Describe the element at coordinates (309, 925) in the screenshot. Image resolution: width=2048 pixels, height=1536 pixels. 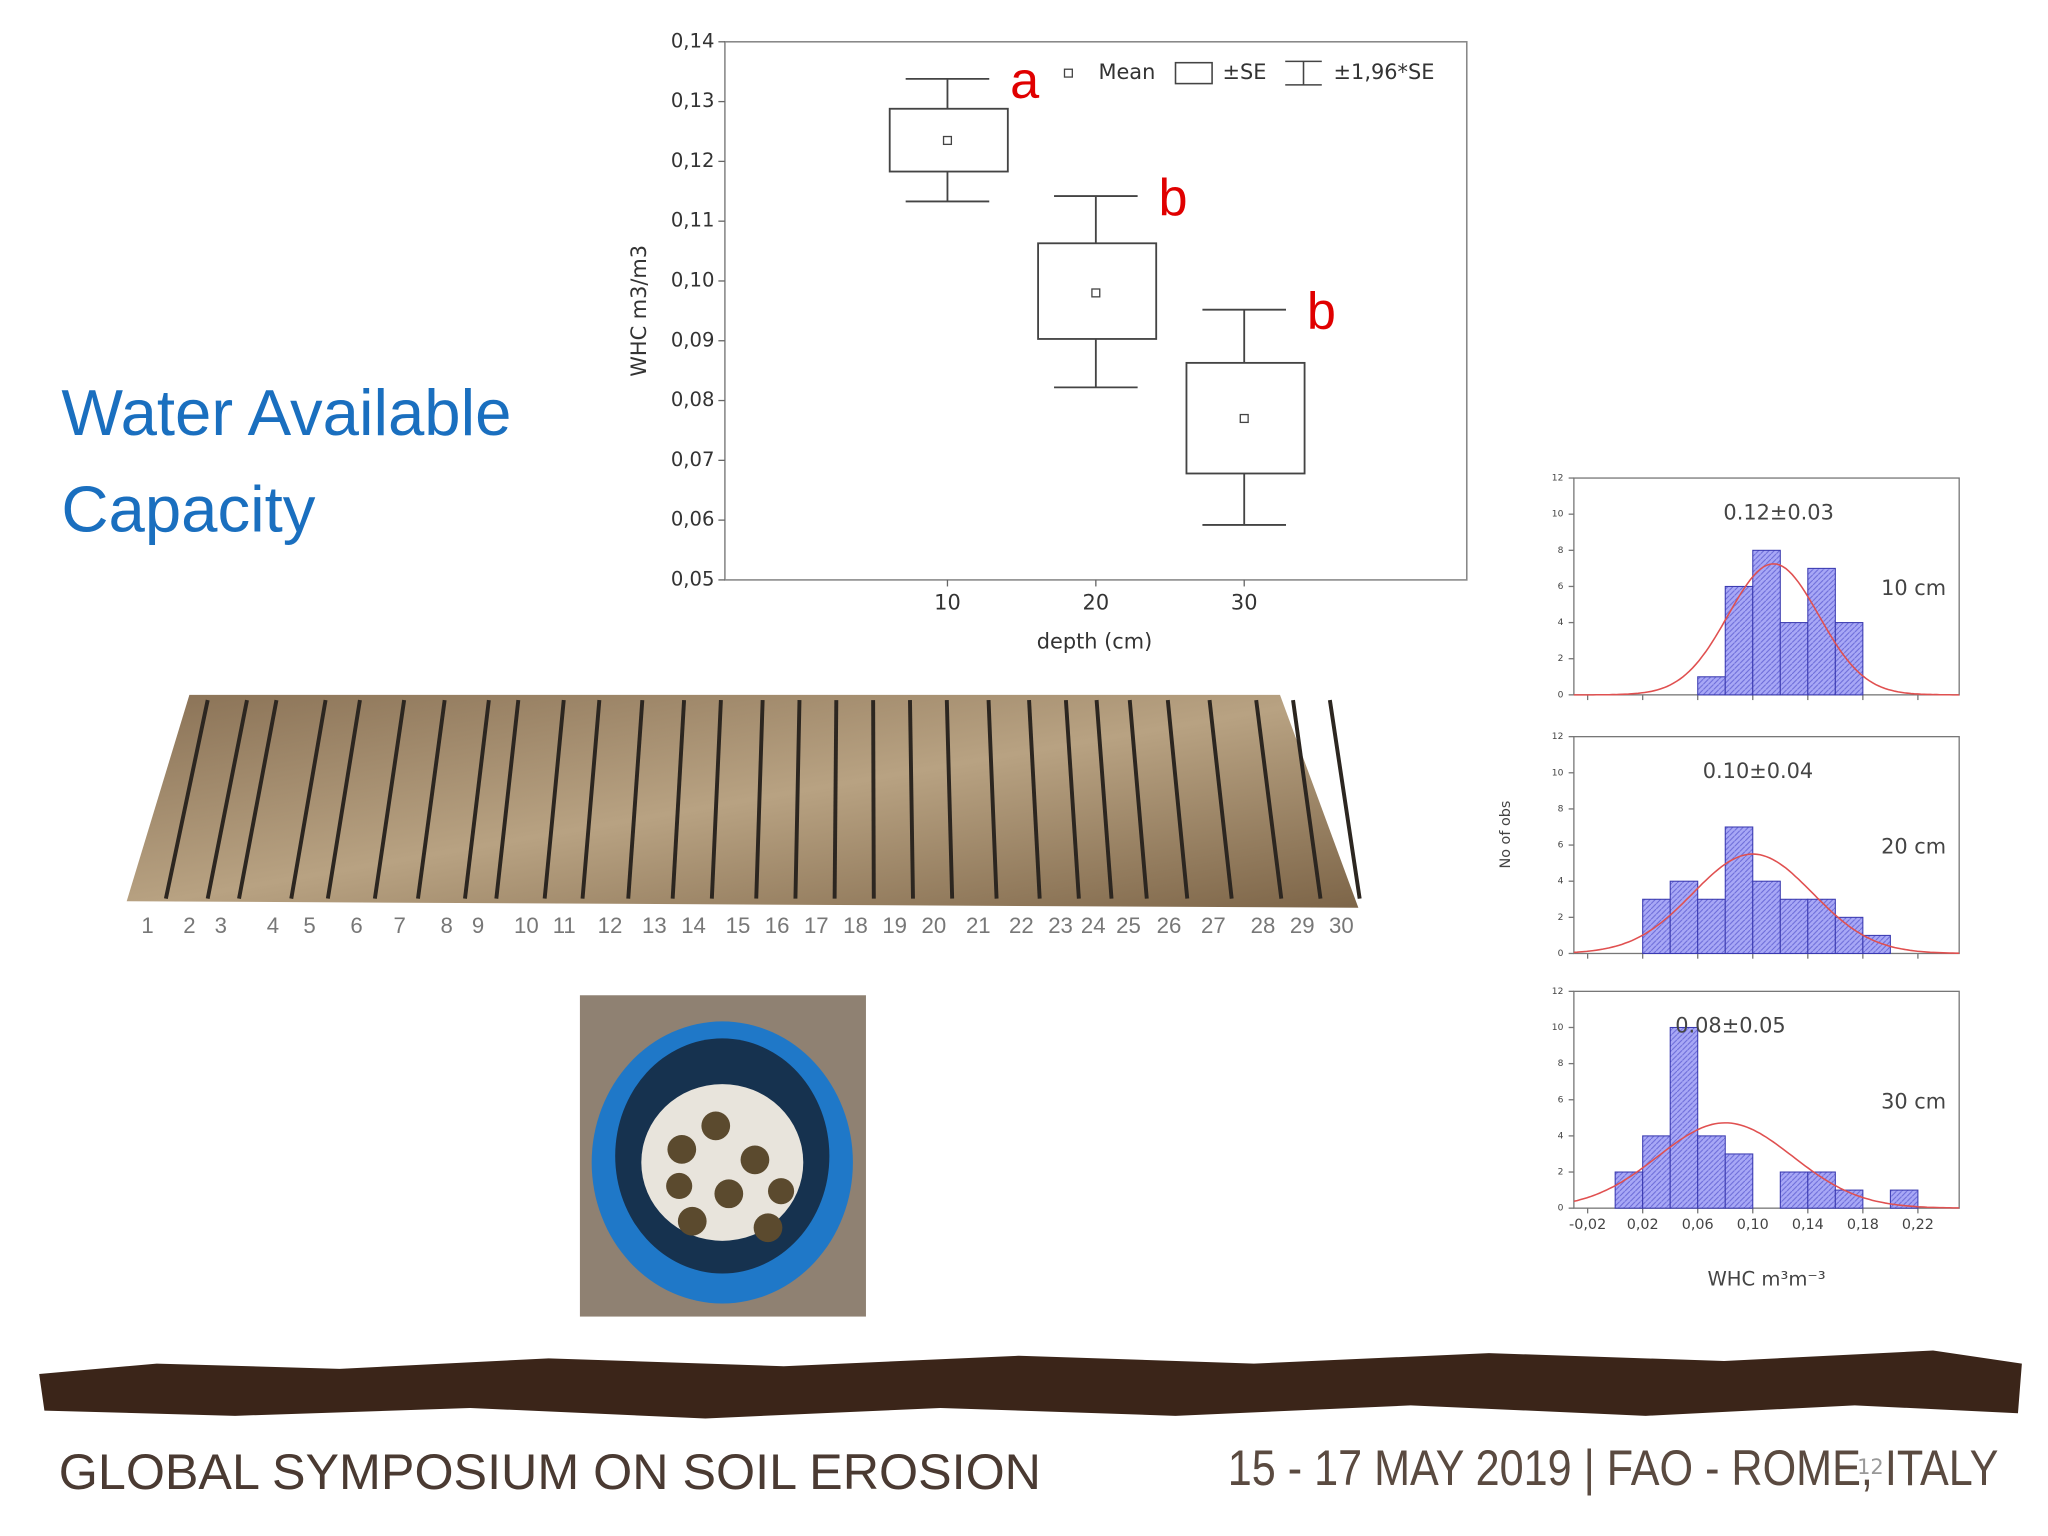
I see `core-label: 5` at that location.